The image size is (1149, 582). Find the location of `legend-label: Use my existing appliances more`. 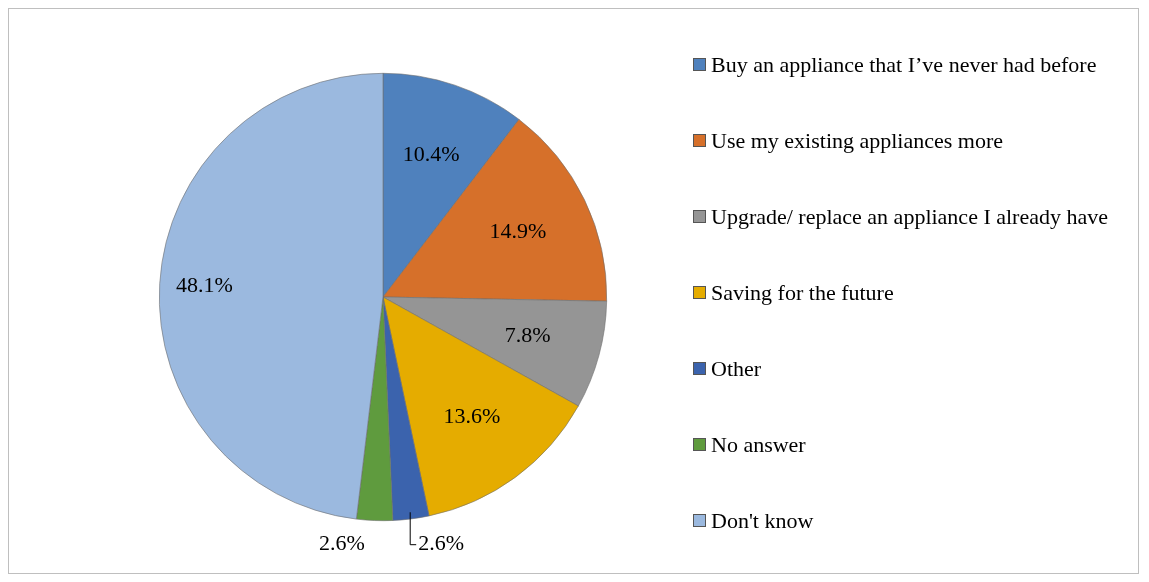

legend-label: Use my existing appliances more is located at coordinates (857, 141).